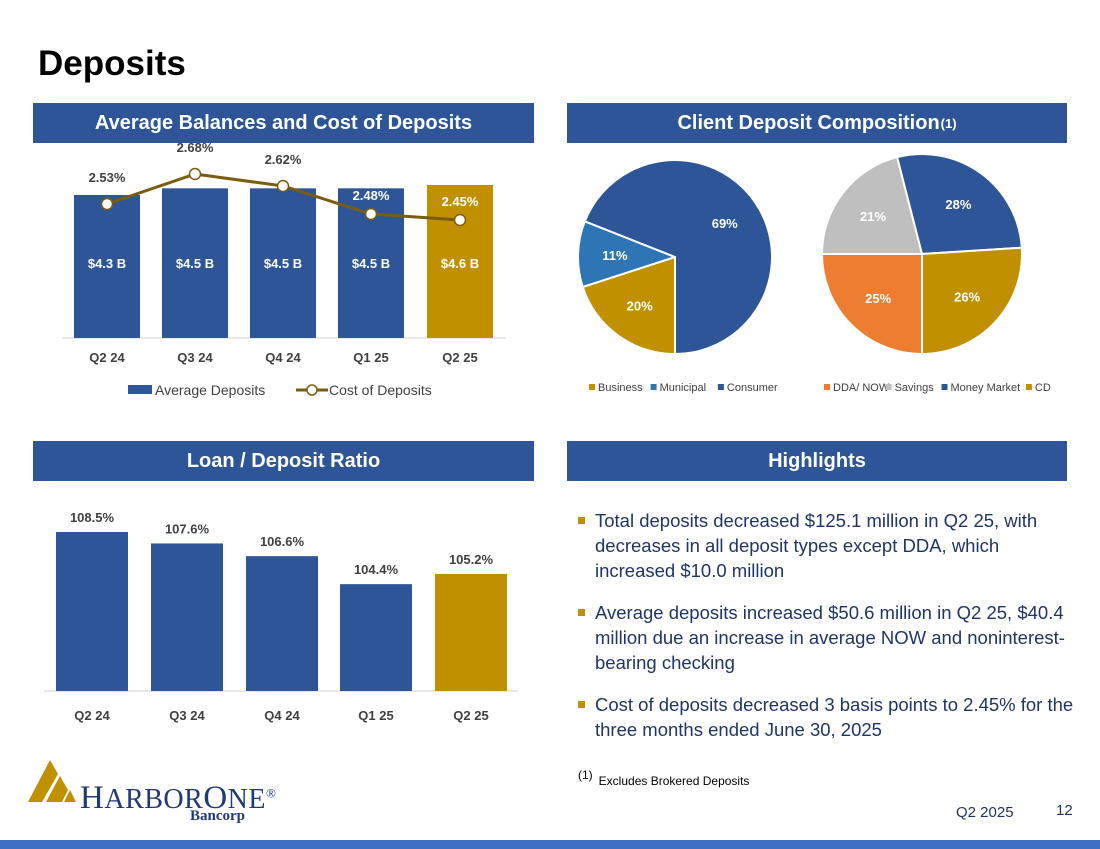 This screenshot has width=1100, height=849. I want to click on legend-marker-cost-of-deposits, so click(312, 390).